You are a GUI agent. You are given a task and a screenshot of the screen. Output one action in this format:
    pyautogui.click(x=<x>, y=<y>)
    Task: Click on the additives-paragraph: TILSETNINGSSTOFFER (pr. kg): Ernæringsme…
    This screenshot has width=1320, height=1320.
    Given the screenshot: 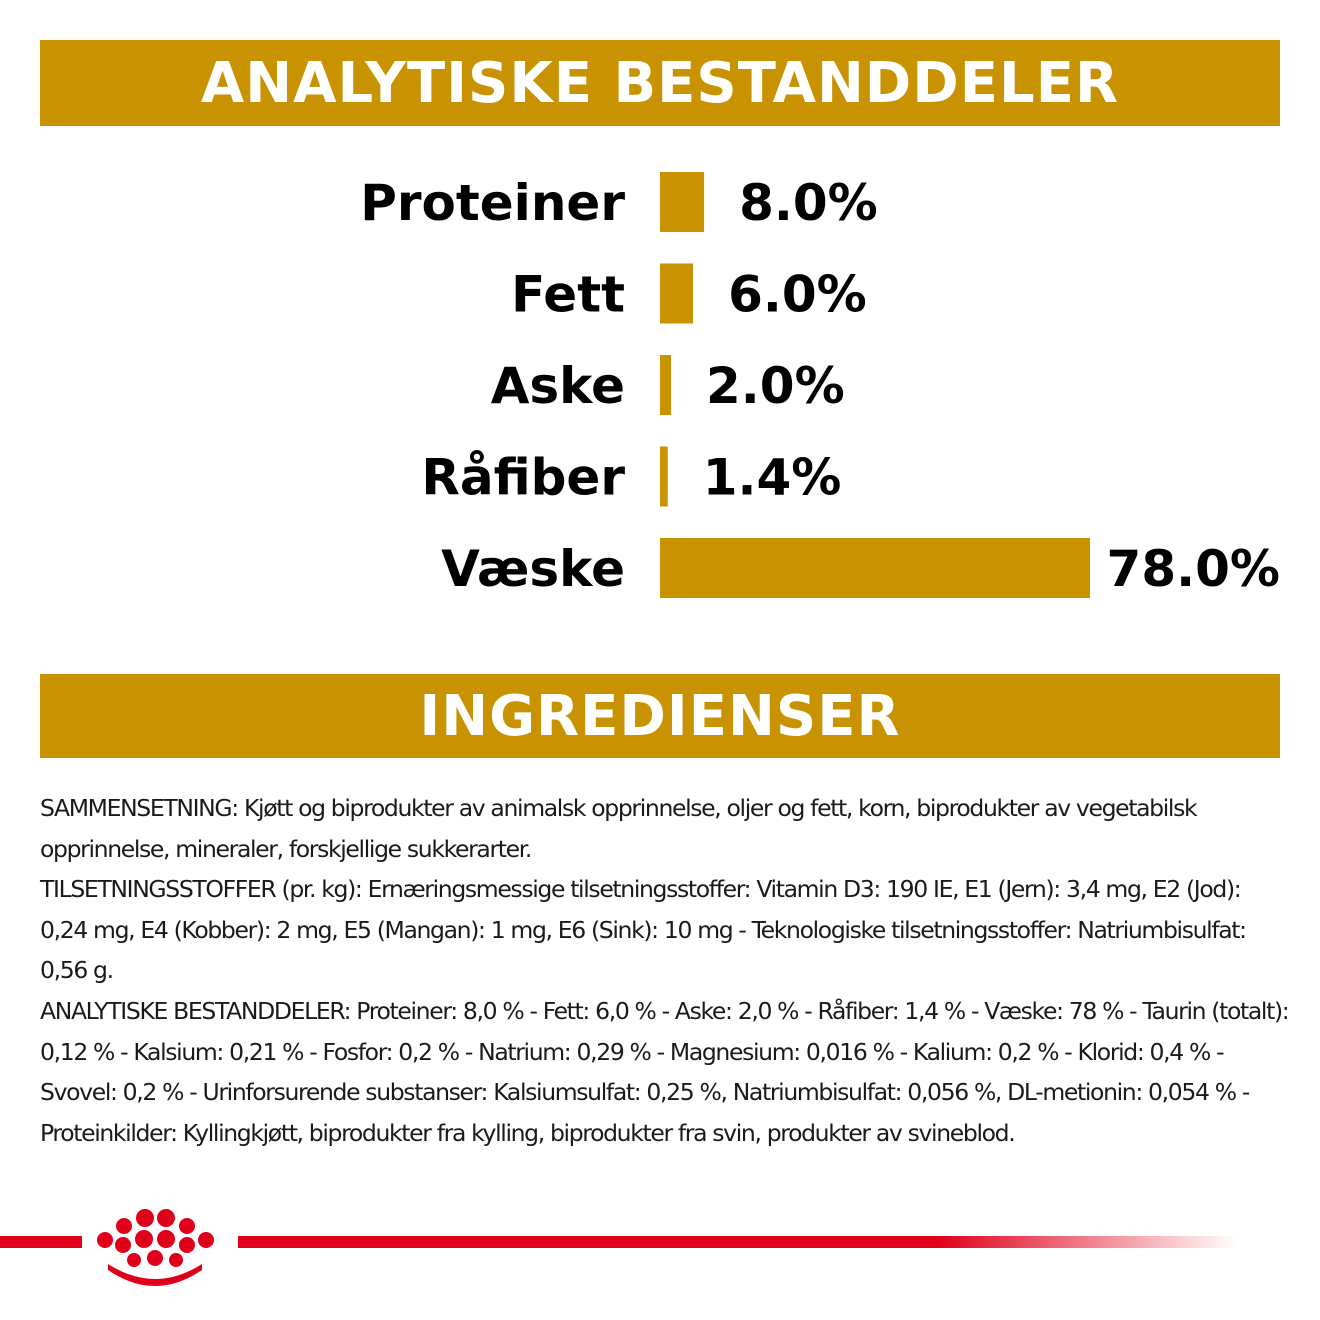 What is the action you would take?
    pyautogui.click(x=643, y=930)
    